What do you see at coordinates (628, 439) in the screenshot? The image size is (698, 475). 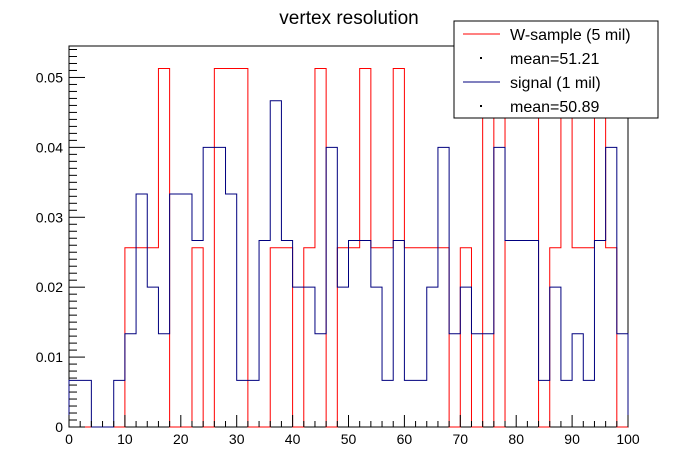 I see `x-tick-label: 100` at bounding box center [628, 439].